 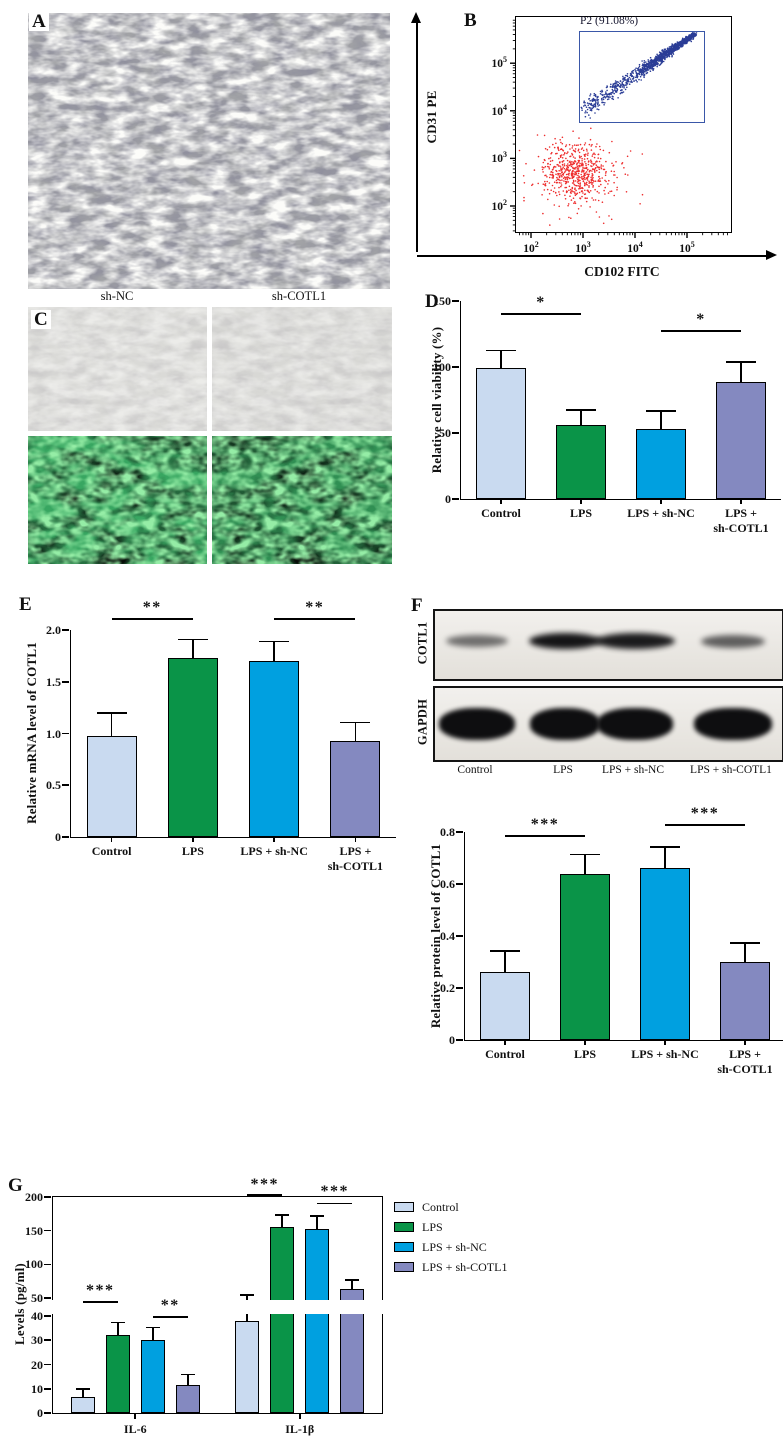 What do you see at coordinates (416, 17) in the screenshot?
I see `y-axis-arrowhead-icon` at bounding box center [416, 17].